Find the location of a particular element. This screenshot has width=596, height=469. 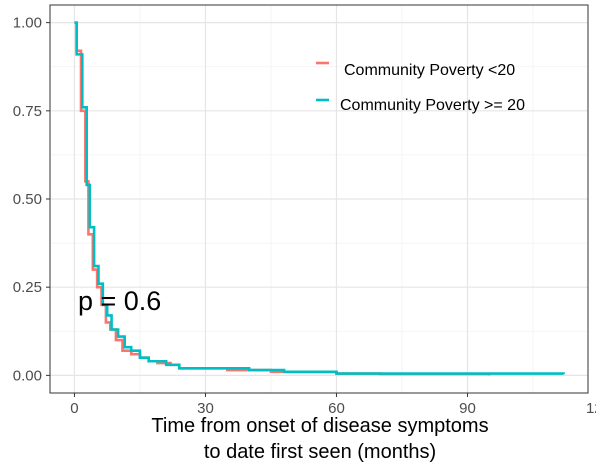

legend-label-1: Community Poverty >= 20 is located at coordinates (432, 105).